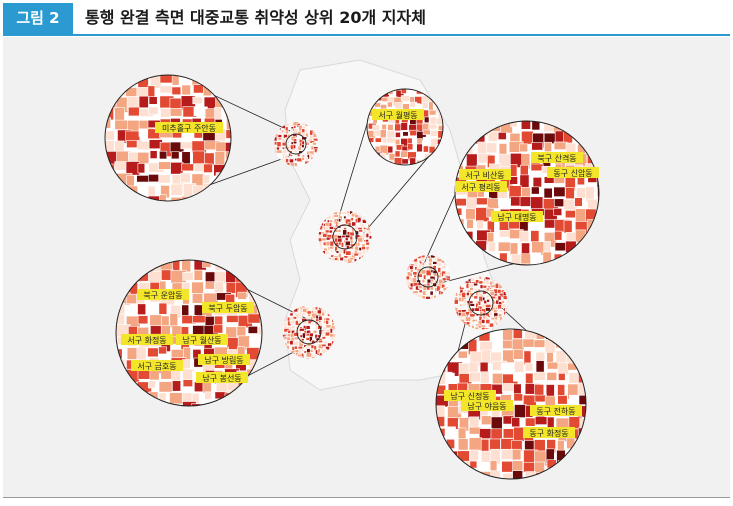 The width and height of the screenshot is (733, 506). Describe the element at coordinates (469, 396) in the screenshot. I see `district-label: 남구 신정동` at that location.